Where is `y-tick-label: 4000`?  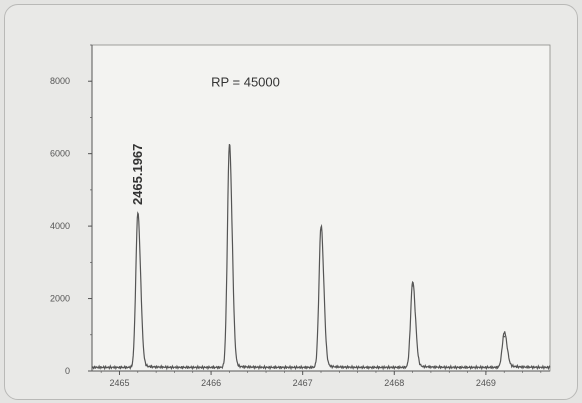
y-tick-label: 4000 is located at coordinates (60, 226).